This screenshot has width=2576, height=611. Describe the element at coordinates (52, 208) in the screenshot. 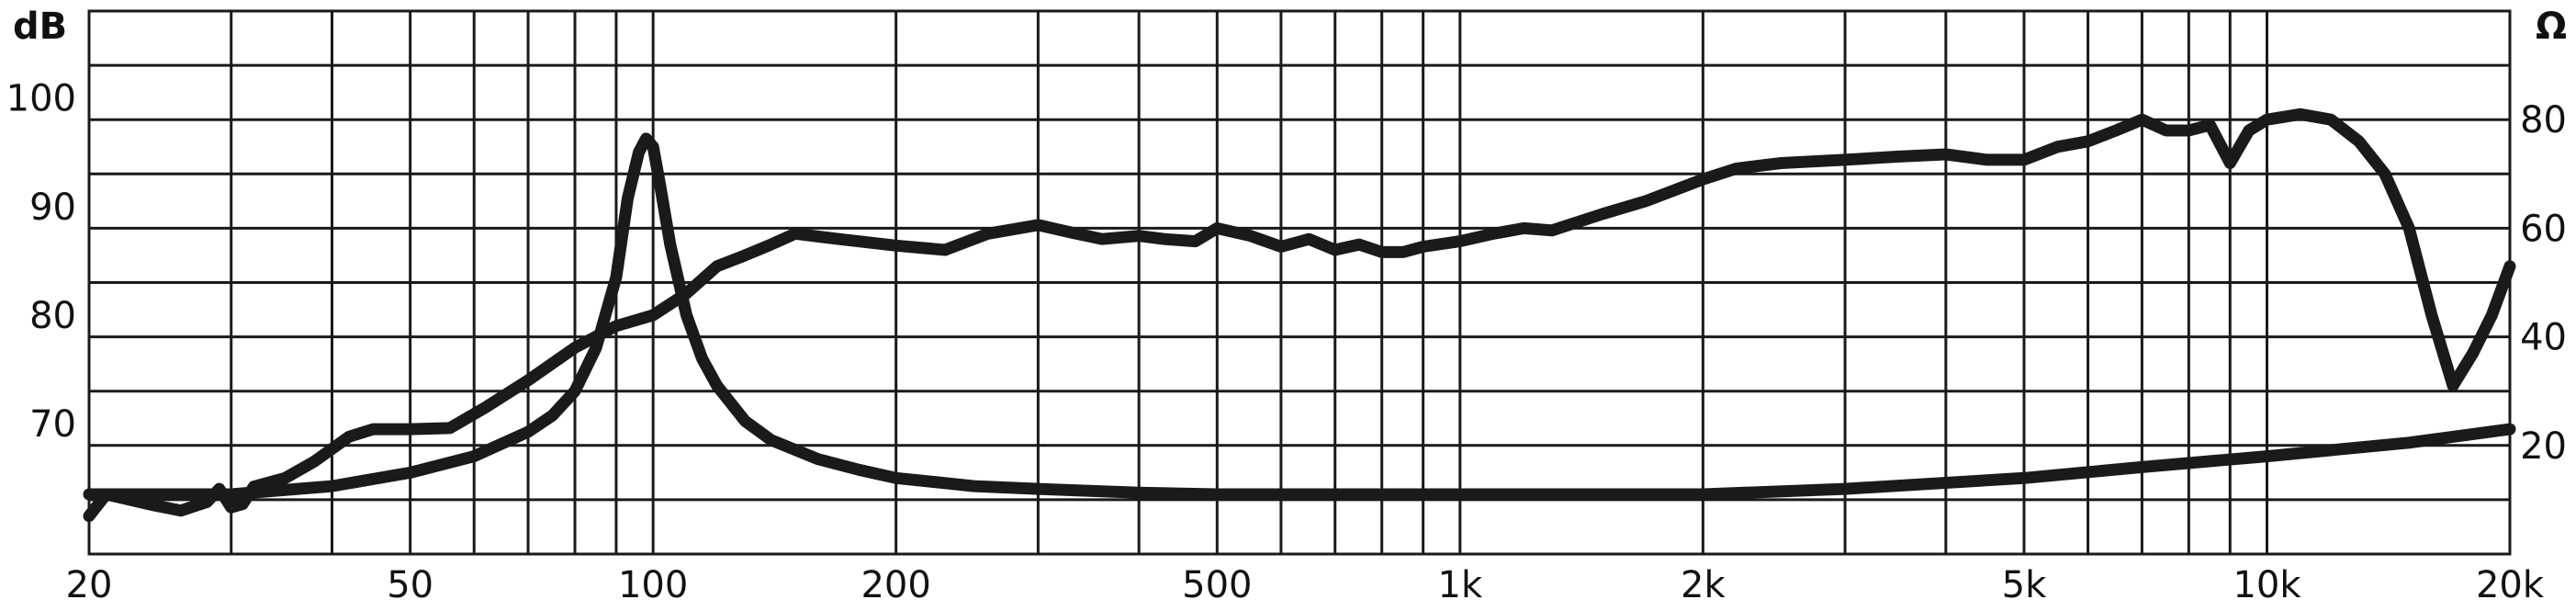

I see `left-tick-label: 90` at that location.